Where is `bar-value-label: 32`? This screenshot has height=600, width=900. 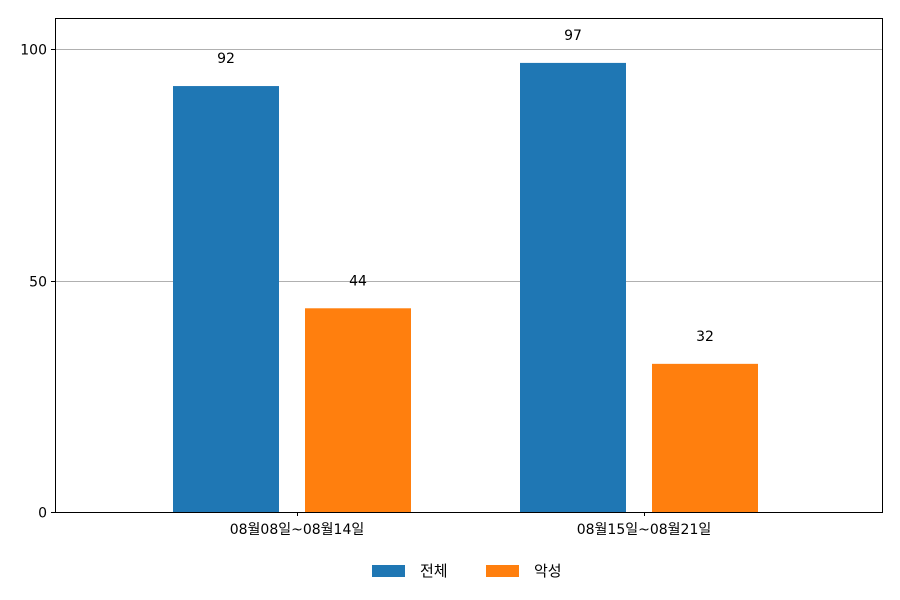
bar-value-label: 32 is located at coordinates (705, 337).